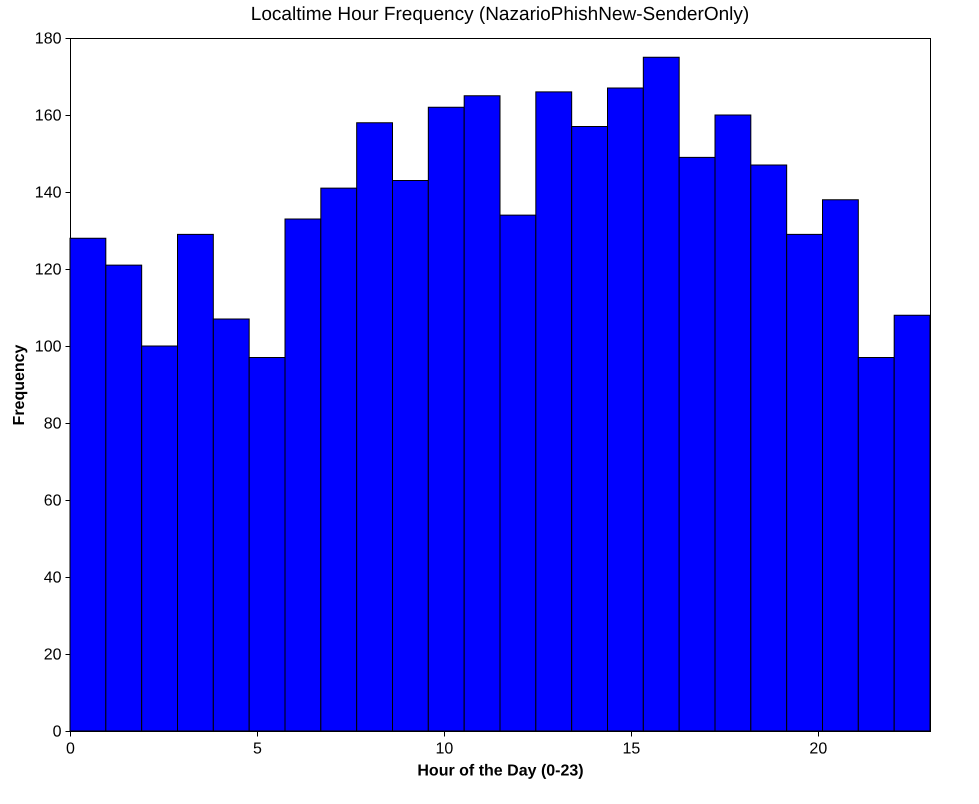 The height and width of the screenshot is (804, 979). What do you see at coordinates (500, 771) in the screenshot?
I see `x-axis-title: Hour of the Day (0-23)` at bounding box center [500, 771].